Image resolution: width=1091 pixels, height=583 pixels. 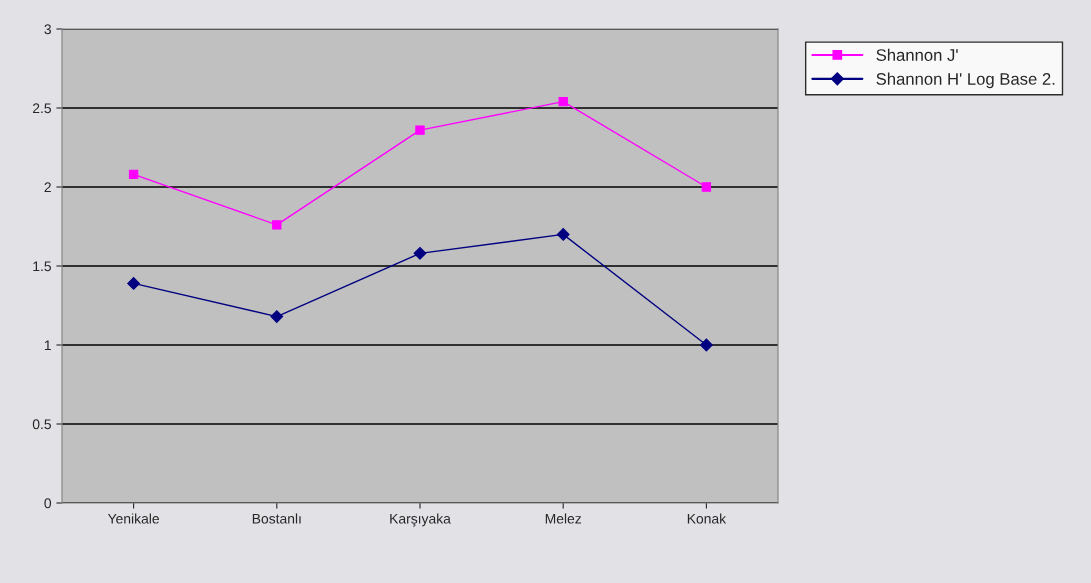 I want to click on x-tick-label: Yenikale, so click(x=133, y=518).